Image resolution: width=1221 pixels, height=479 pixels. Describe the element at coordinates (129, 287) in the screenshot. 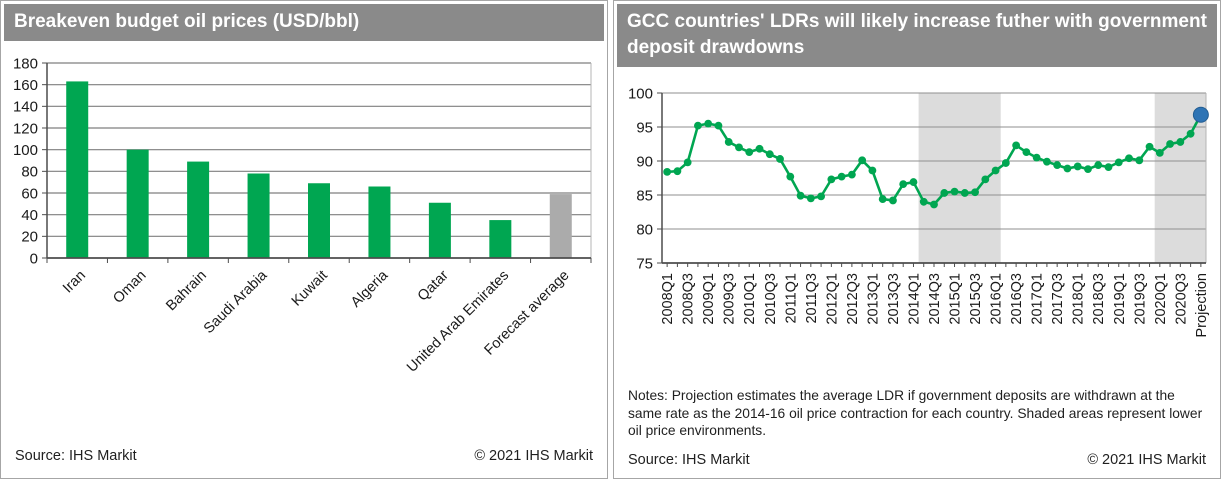

I see `svg-text: Oman` at that location.